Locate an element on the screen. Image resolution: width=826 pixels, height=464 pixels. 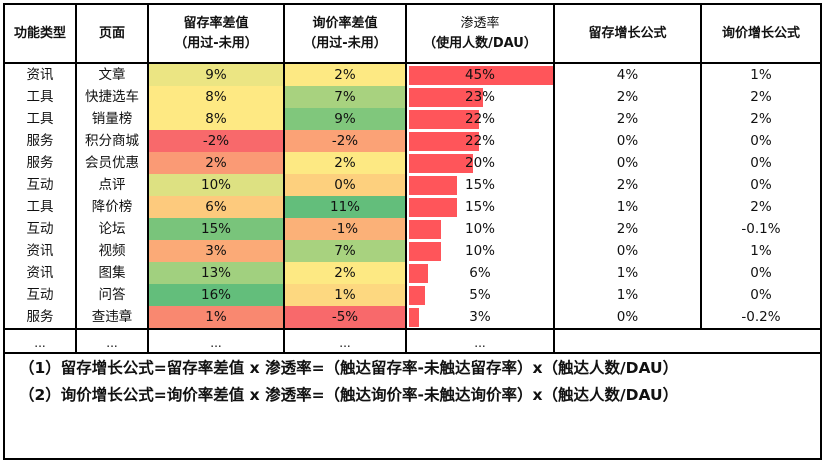
table-row: 资讯 视频 3% 7% 10% 0% 1% is located at coordinates (412, 251).